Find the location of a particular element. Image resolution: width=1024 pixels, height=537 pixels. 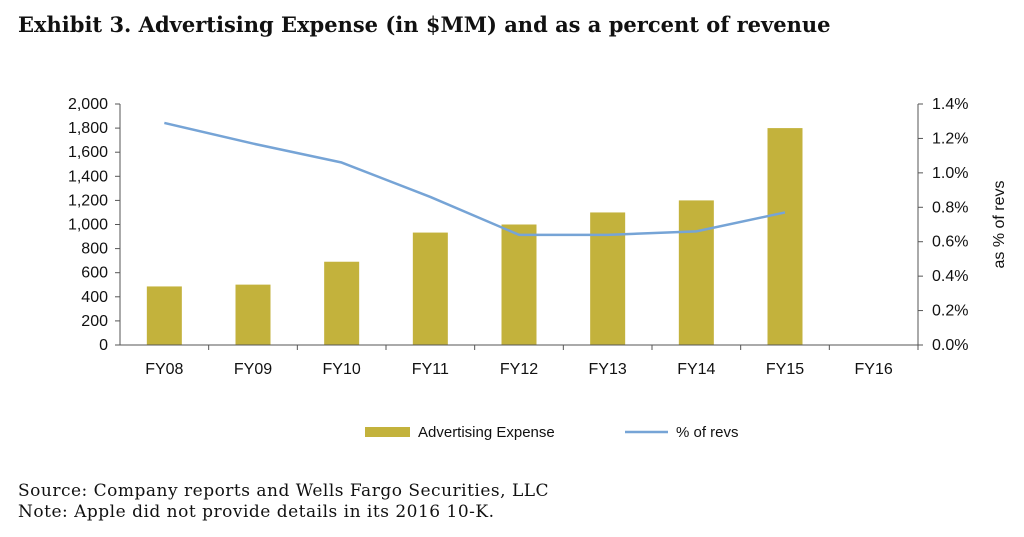

bar-fy11 is located at coordinates (430, 288).